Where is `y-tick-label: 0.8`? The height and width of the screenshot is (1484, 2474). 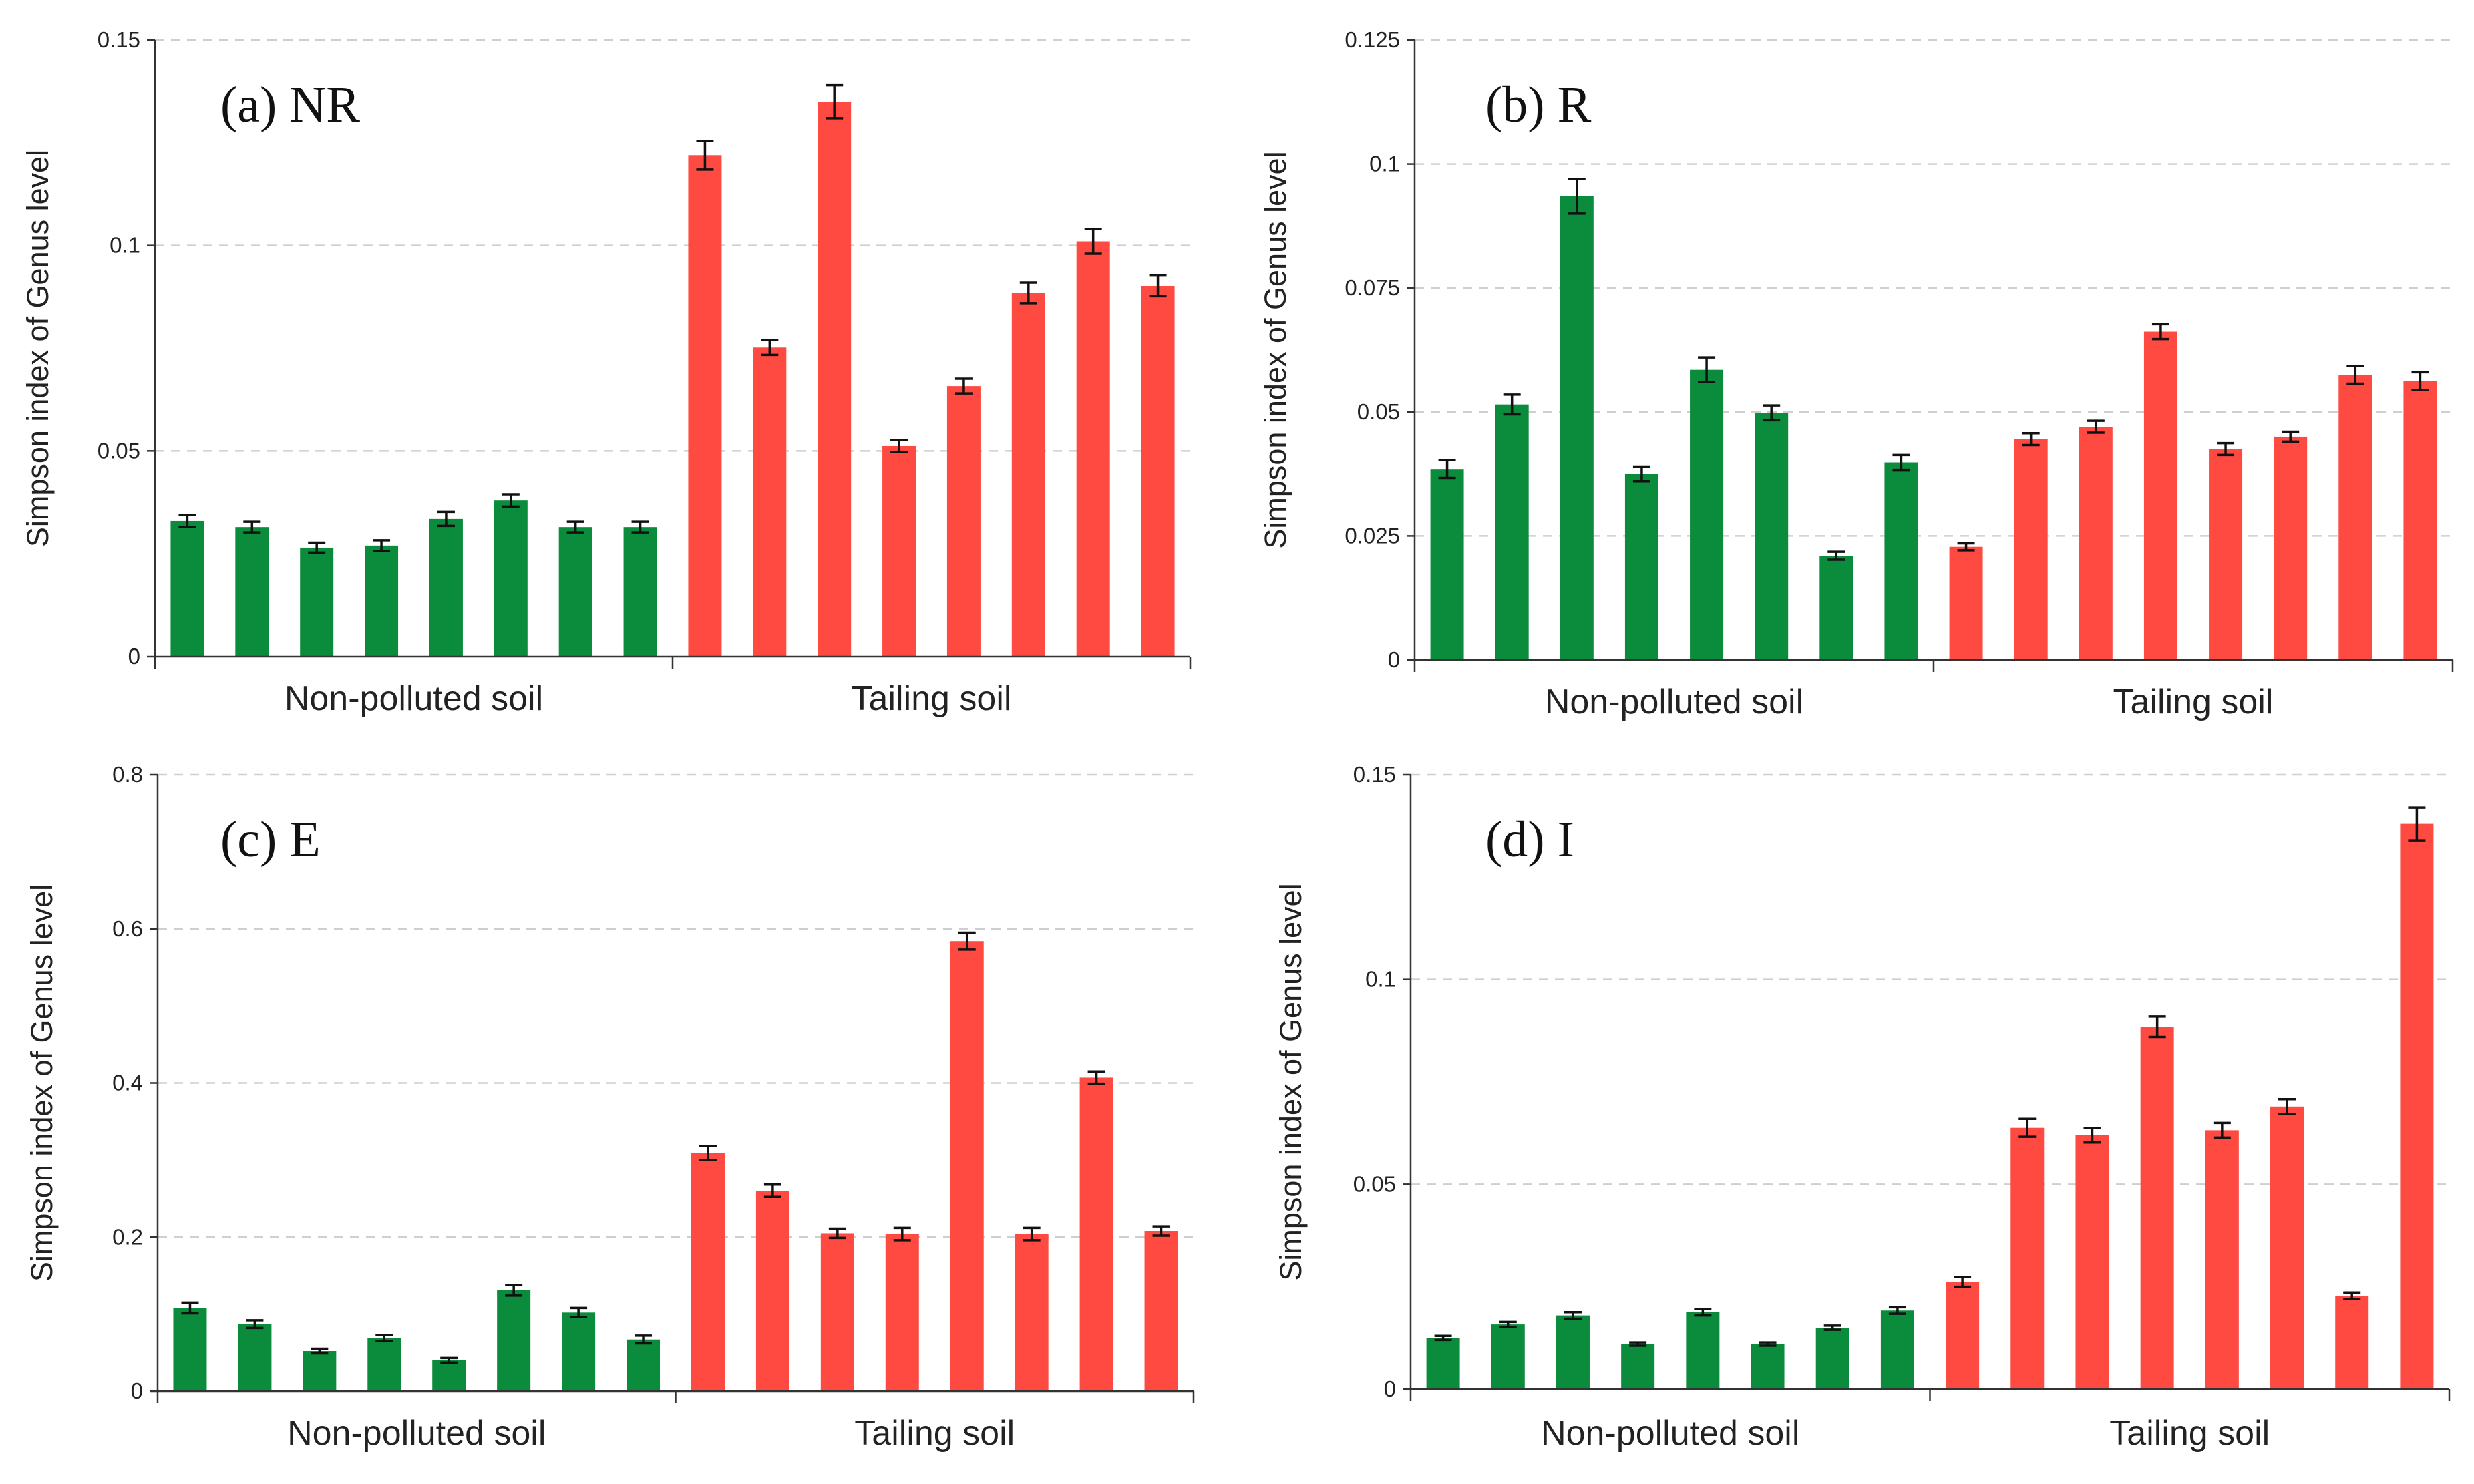
y-tick-label: 0.8 is located at coordinates (127, 774).